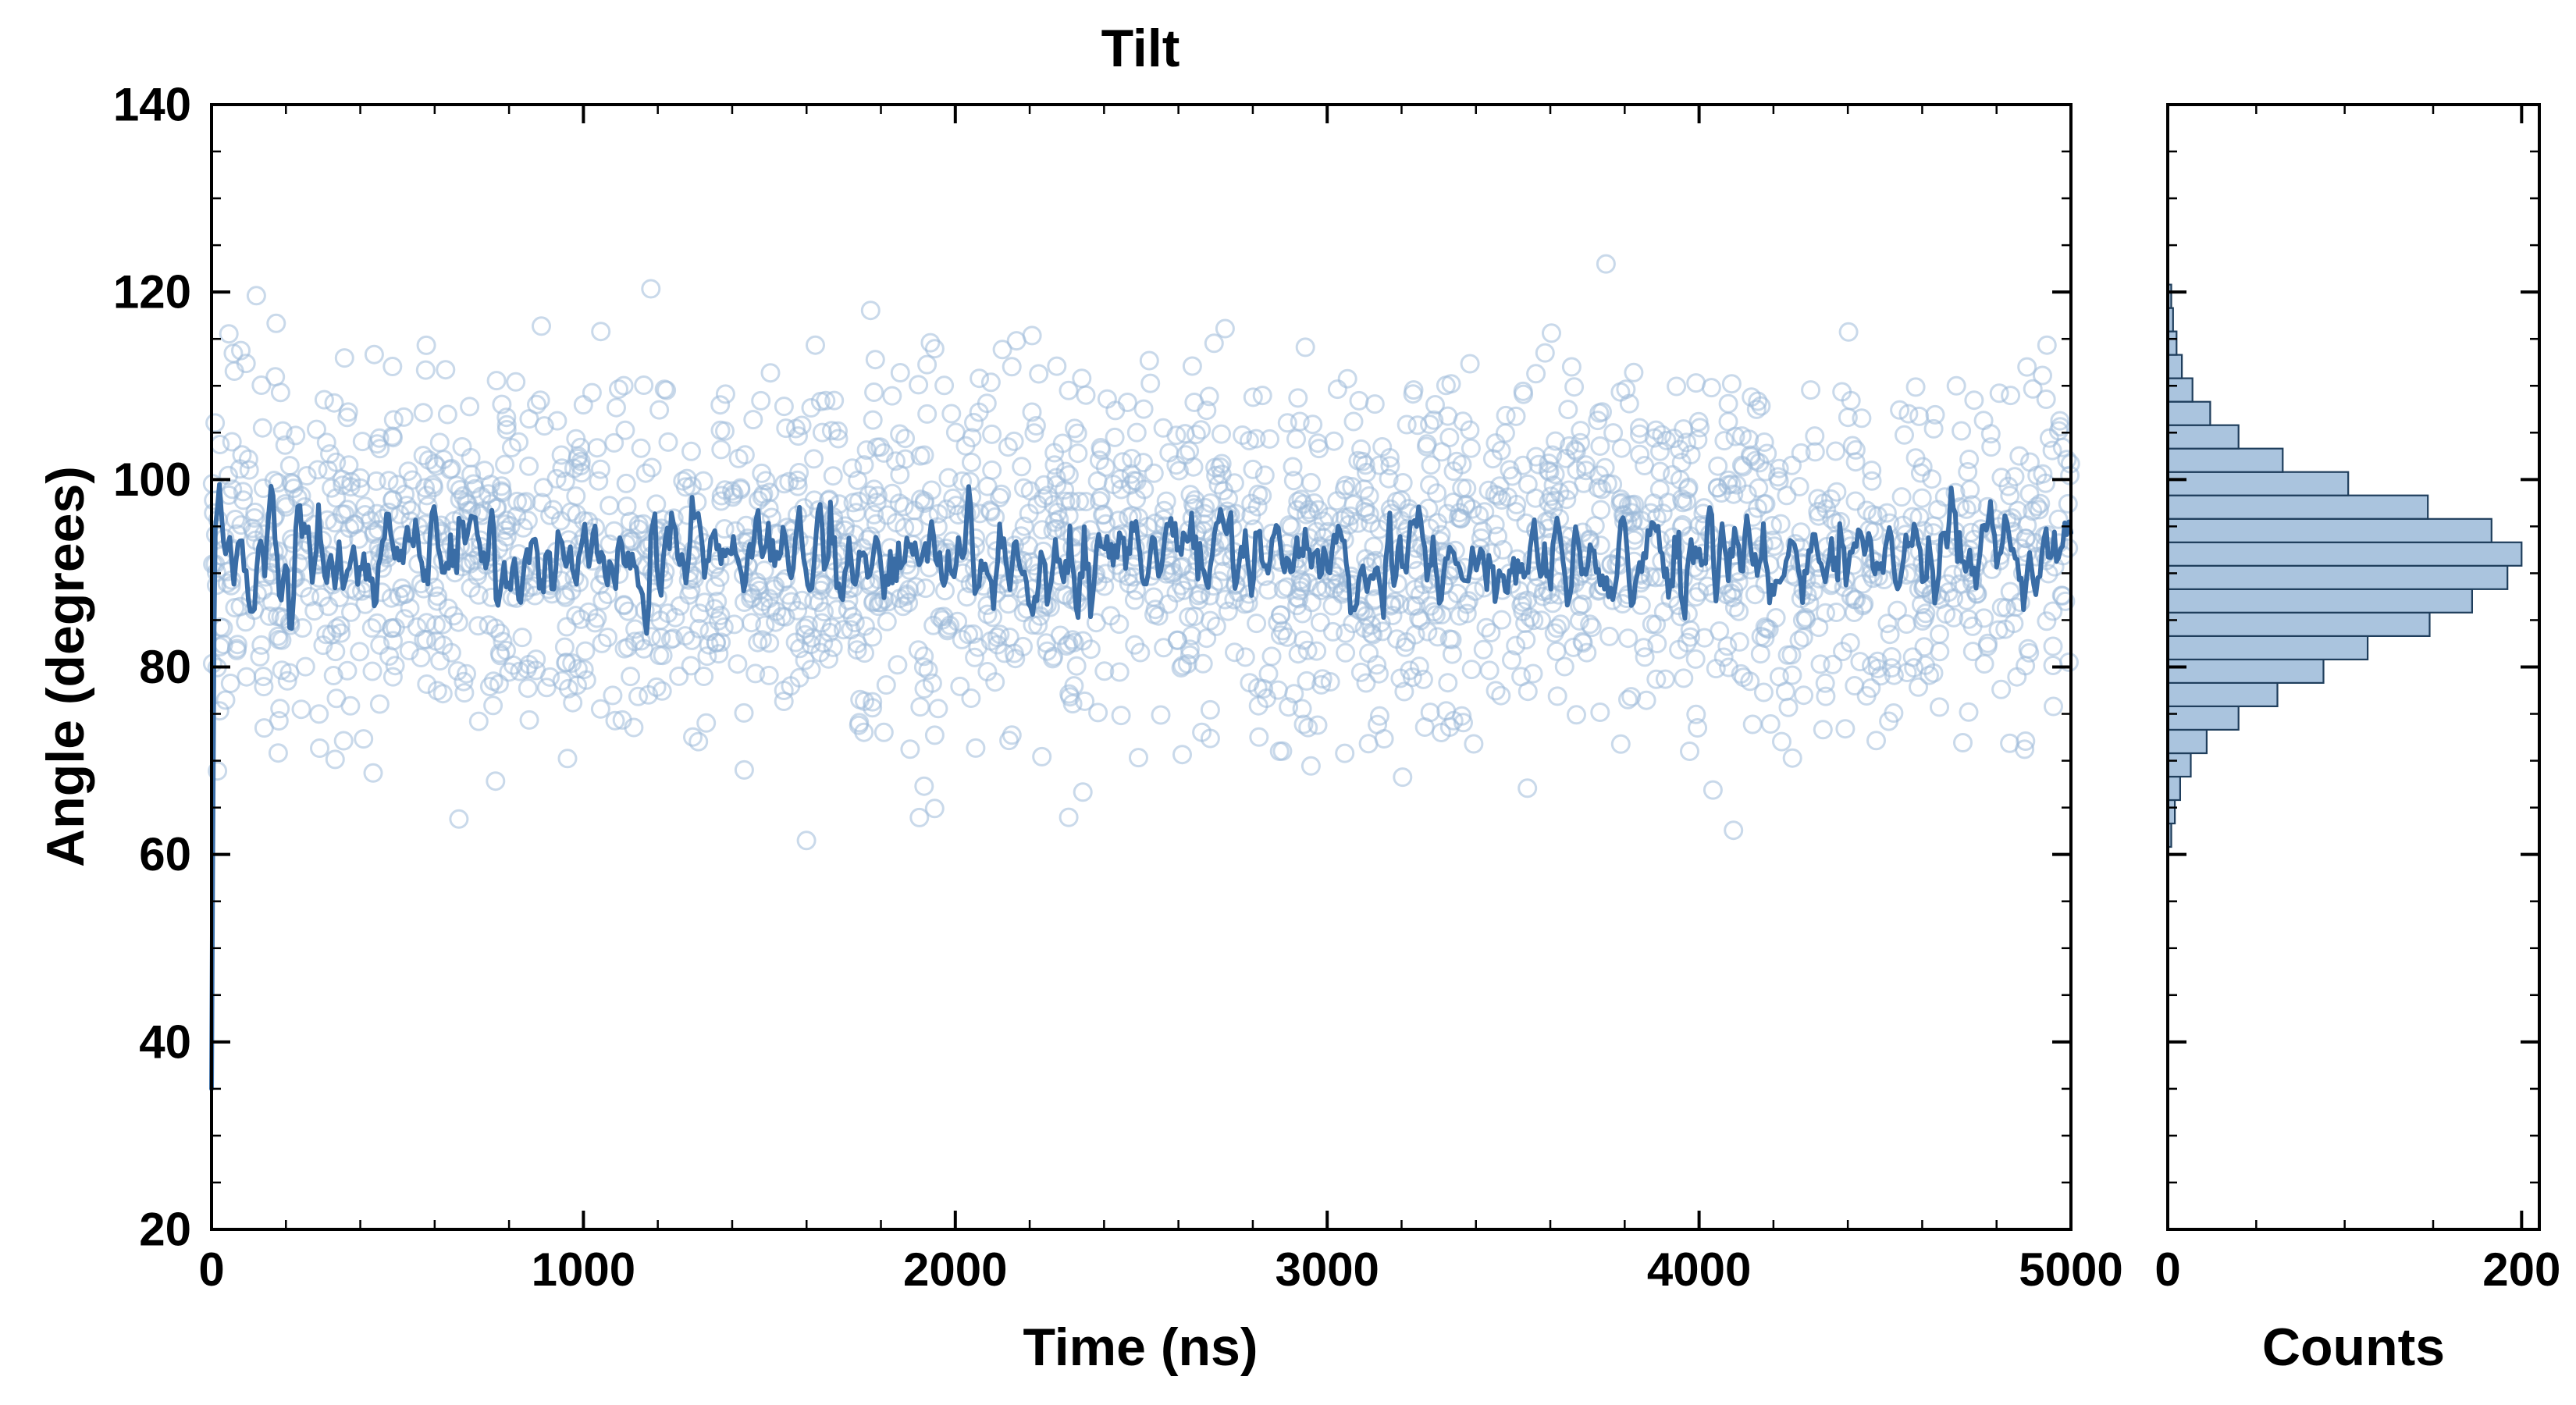 Image resolution: width=2576 pixels, height=1405 pixels. What do you see at coordinates (165, 667) in the screenshot?
I see `svg-text: 80` at bounding box center [165, 667].